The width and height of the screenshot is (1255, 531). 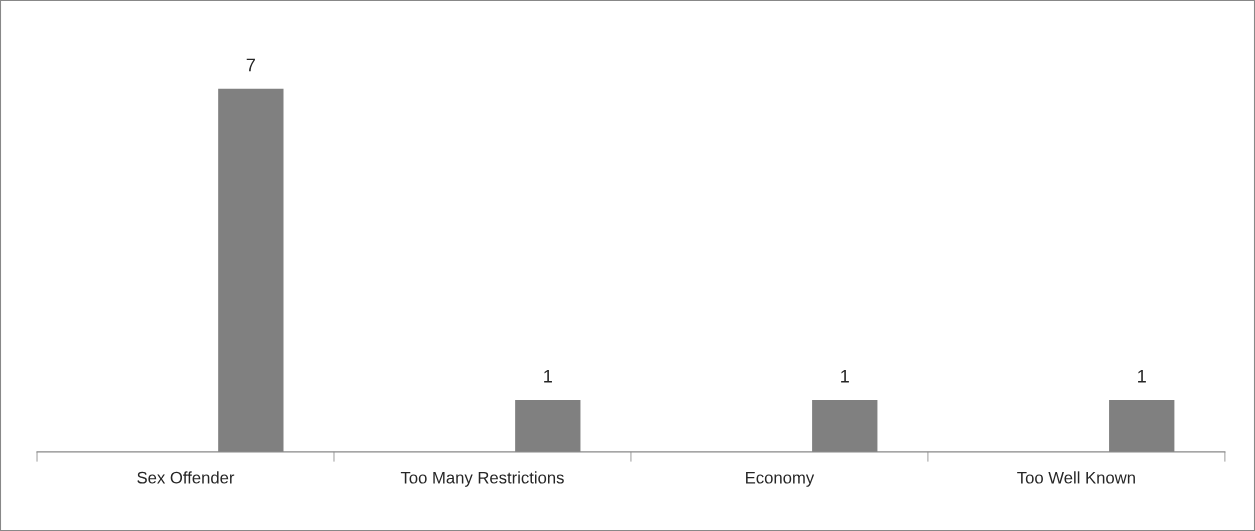 What do you see at coordinates (1076, 477) in the screenshot?
I see `x-tick-label: Too Well Known` at bounding box center [1076, 477].